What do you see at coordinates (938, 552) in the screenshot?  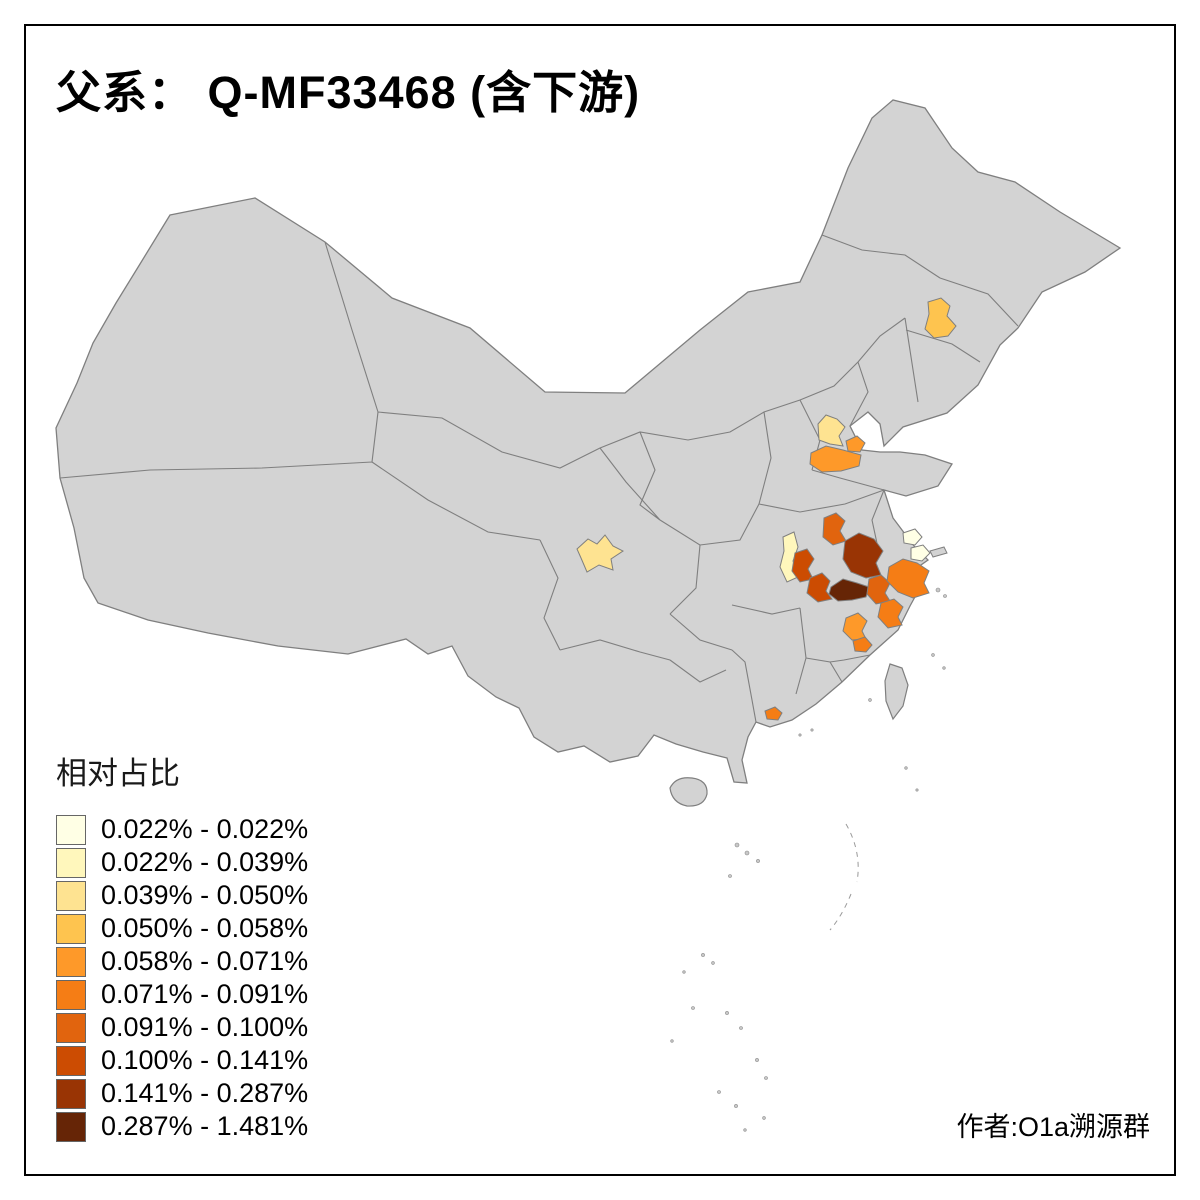 I see `chongming-island` at bounding box center [938, 552].